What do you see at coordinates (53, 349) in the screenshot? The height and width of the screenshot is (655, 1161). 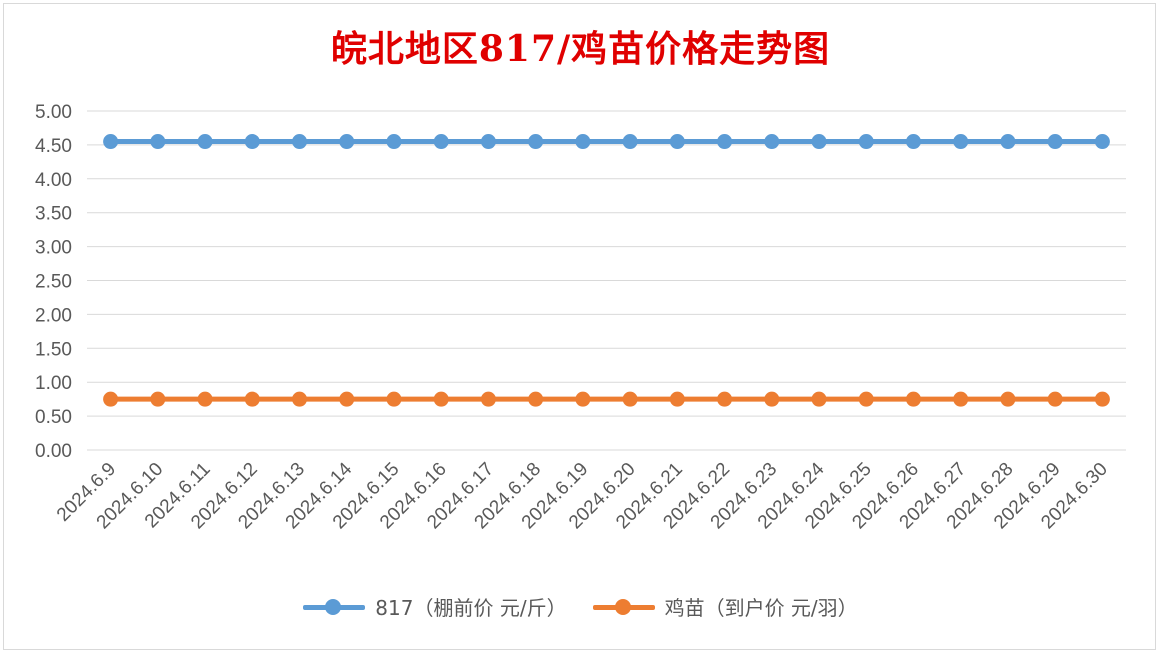 I see `y-tick-label: 1.50` at bounding box center [53, 349].